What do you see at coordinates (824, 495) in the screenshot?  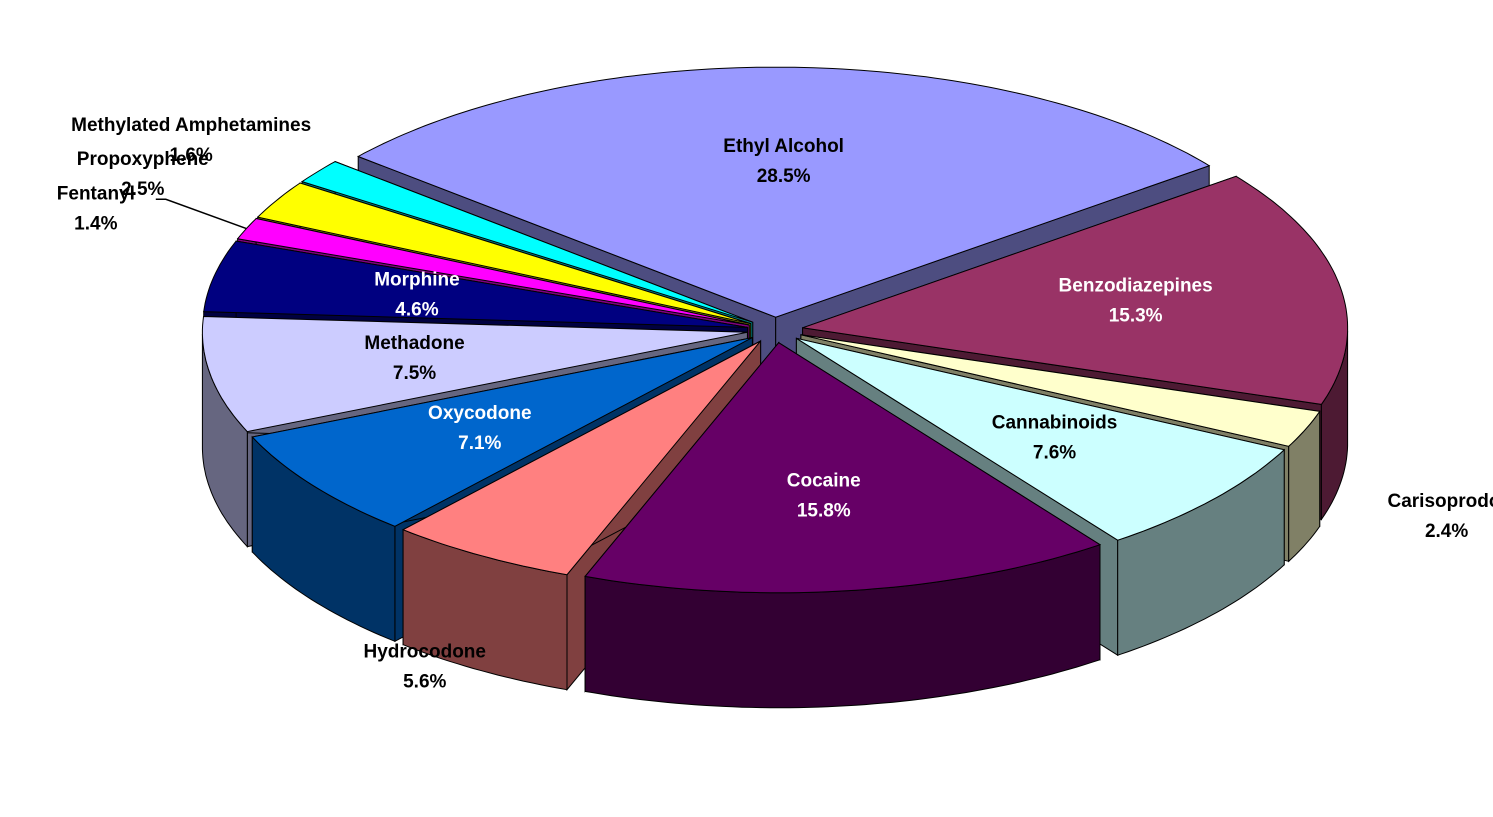 I see `data-label: Cocaine 15.8%` at bounding box center [824, 495].